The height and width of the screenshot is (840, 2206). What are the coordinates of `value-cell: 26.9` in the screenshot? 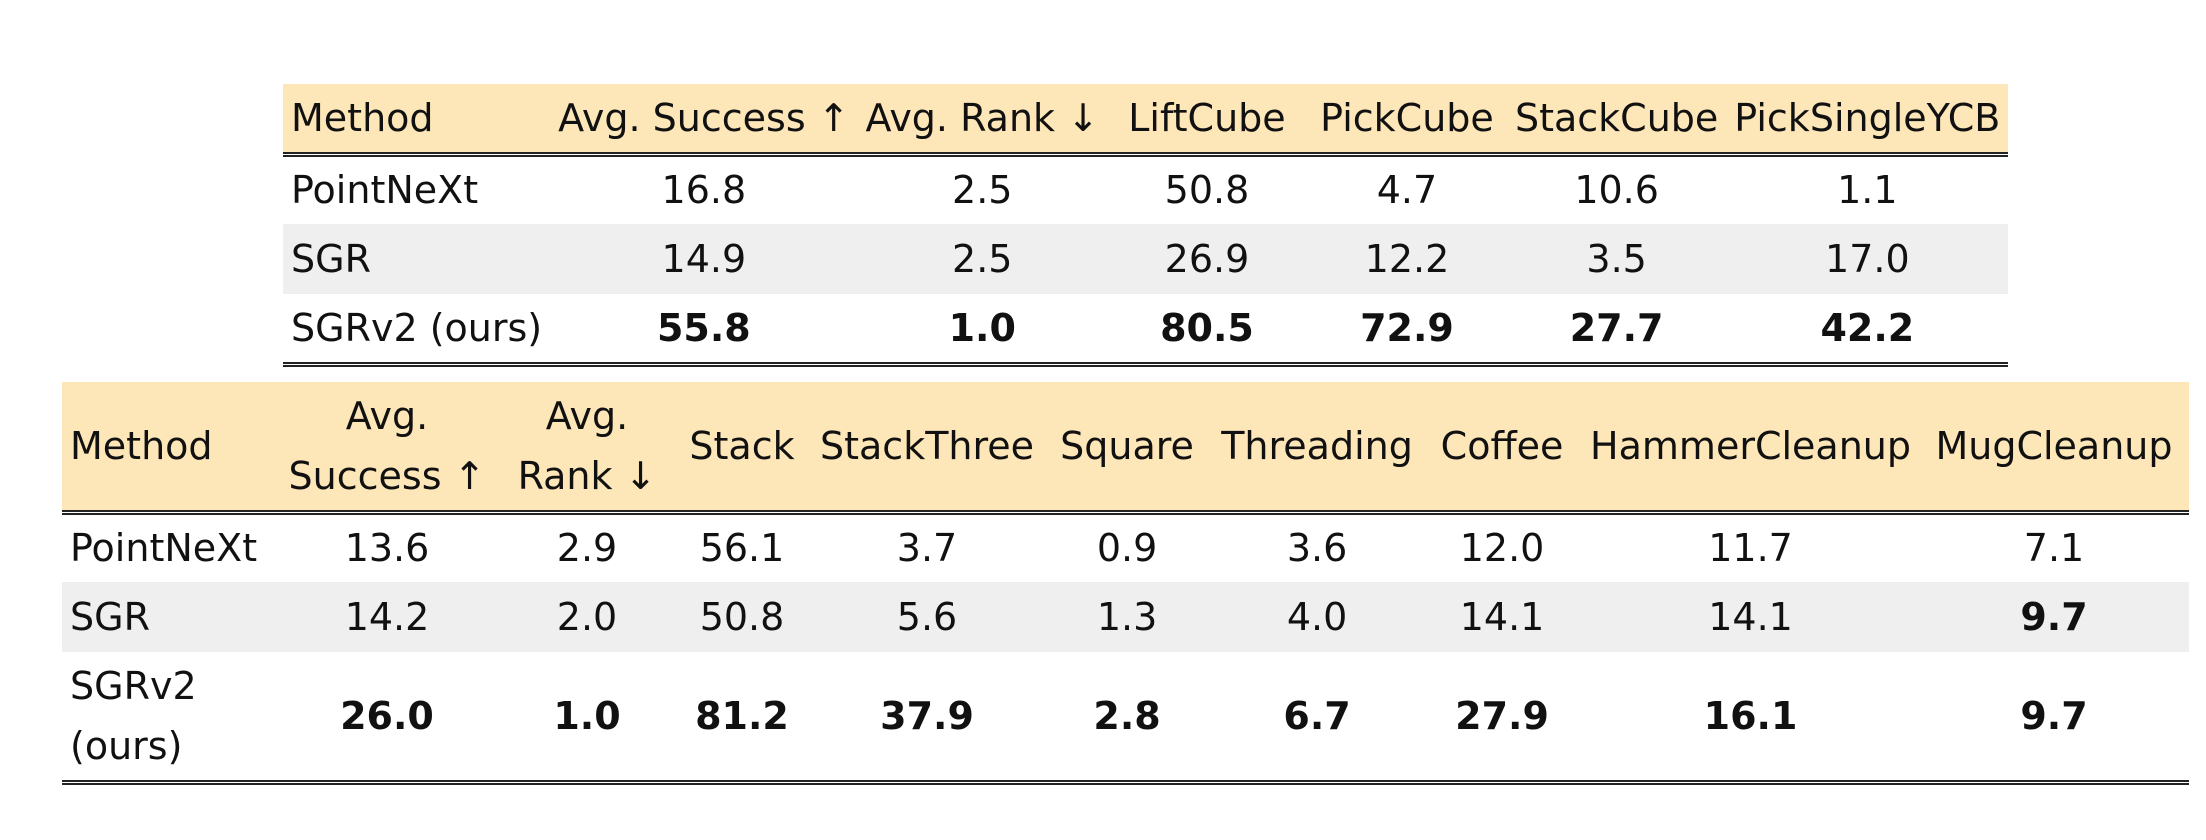 It's located at (1207, 259).